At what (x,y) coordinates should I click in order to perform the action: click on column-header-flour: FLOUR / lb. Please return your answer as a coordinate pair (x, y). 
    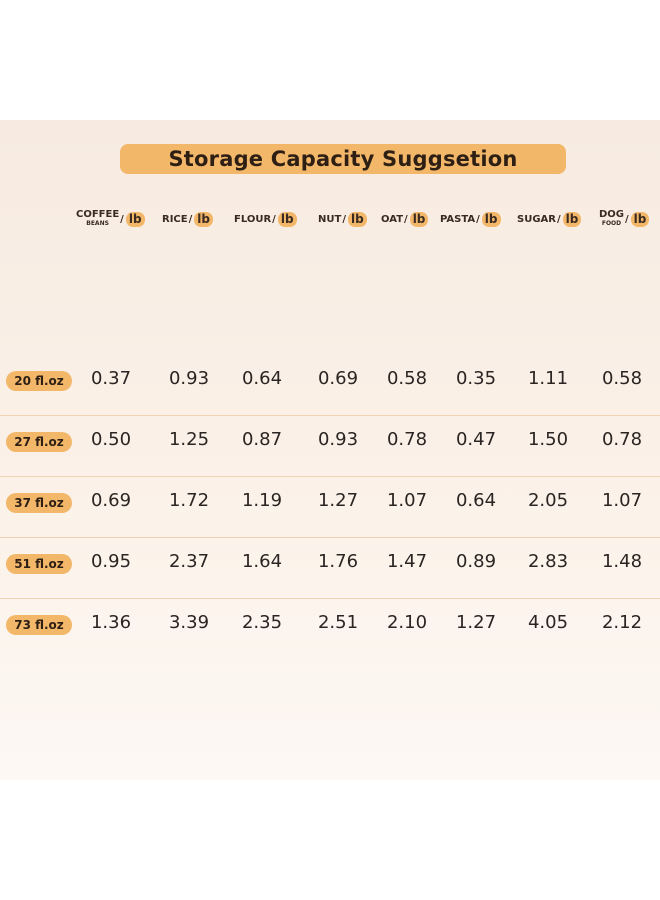
    Looking at the image, I should click on (265, 219).